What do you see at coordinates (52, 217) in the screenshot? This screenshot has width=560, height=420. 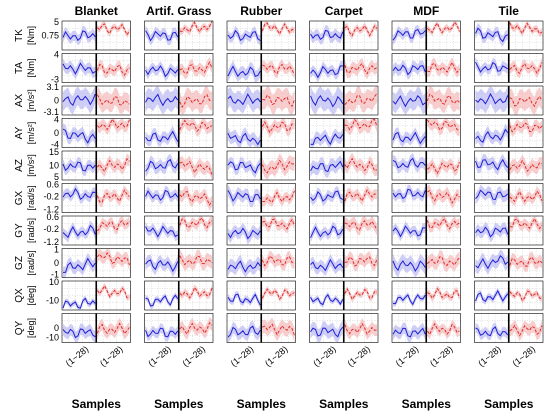 I see `row-6-tick-0: 0.6` at bounding box center [52, 217].